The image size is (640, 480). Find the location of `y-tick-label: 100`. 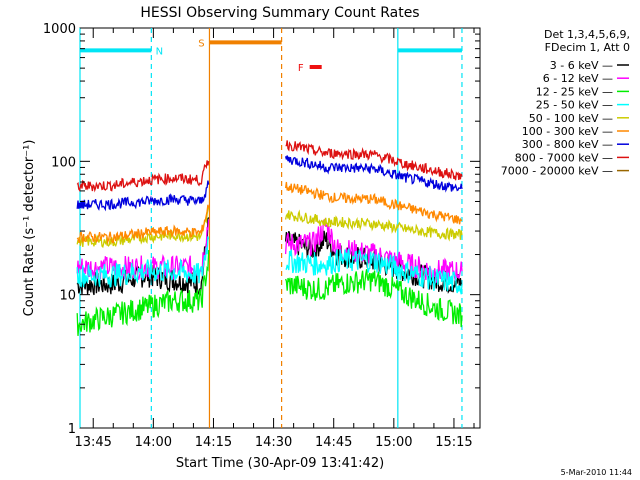

y-tick-label: 100 is located at coordinates (63, 162).